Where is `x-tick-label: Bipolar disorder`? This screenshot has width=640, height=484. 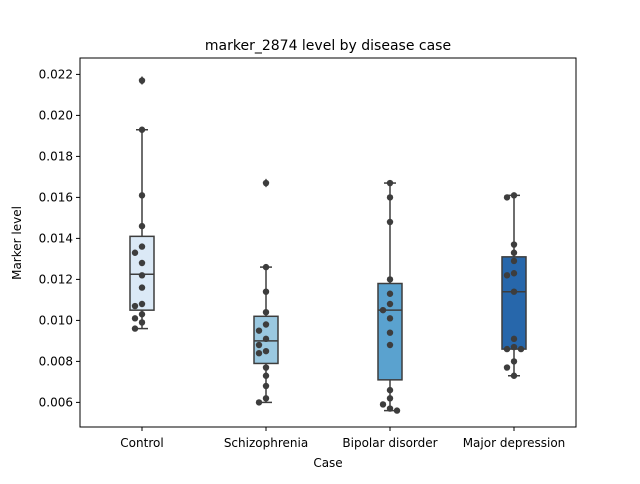 x-tick-label: Bipolar disorder is located at coordinates (389, 443).